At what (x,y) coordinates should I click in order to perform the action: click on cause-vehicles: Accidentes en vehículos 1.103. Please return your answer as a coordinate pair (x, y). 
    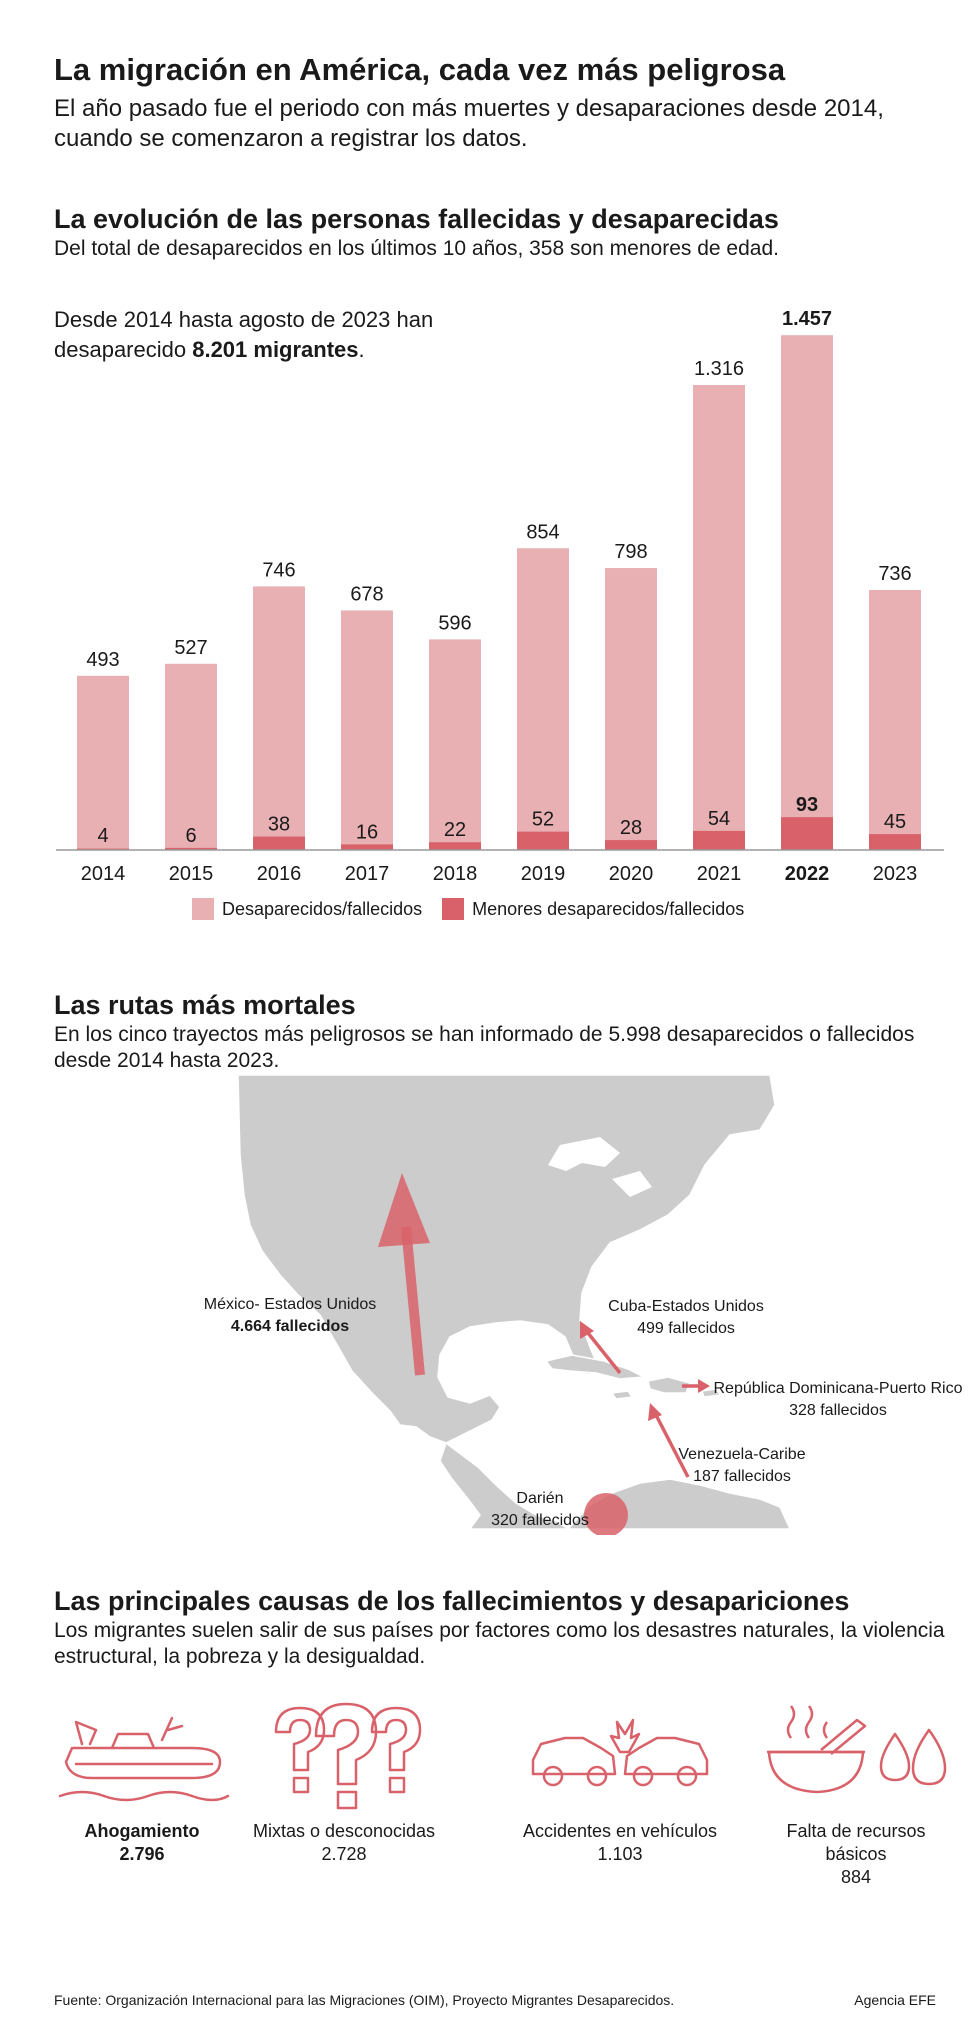
    Looking at the image, I should click on (620, 1783).